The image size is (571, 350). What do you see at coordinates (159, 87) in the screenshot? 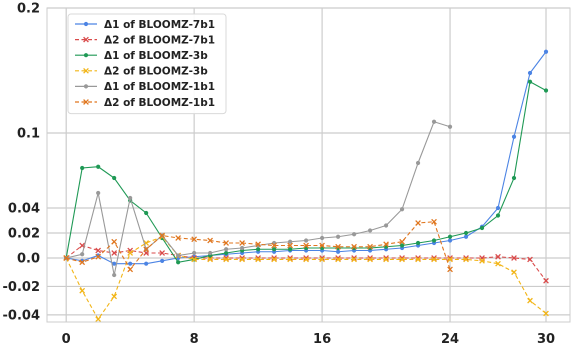
I see `legend-label: Δ1 of BLOOMZ-1b1` at bounding box center [159, 87].